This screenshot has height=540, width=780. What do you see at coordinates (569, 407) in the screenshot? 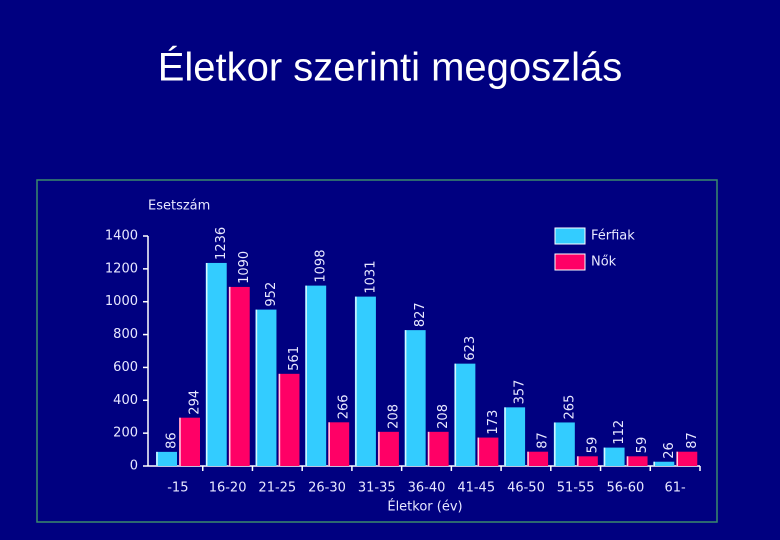
I see `value-label: 265` at bounding box center [569, 407].